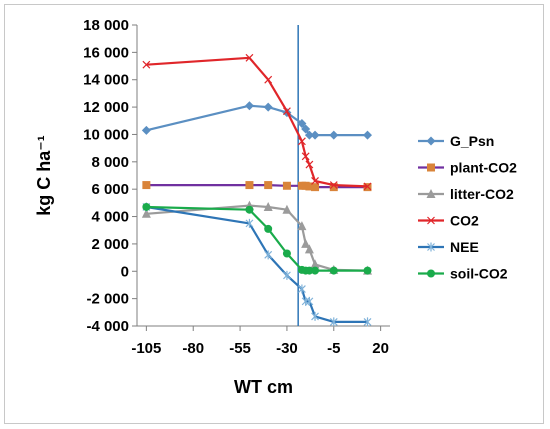 Image resolution: width=550 pixels, height=429 pixels. What do you see at coordinates (257, 186) in the screenshot?
I see `series-plant-co2` at bounding box center [257, 186].